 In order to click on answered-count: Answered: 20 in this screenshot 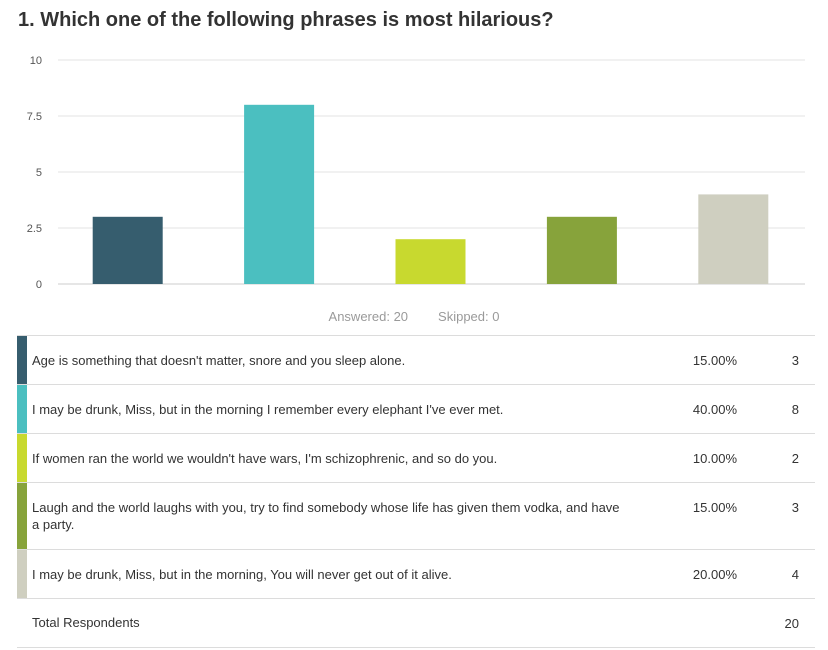, I will do `click(368, 316)`.